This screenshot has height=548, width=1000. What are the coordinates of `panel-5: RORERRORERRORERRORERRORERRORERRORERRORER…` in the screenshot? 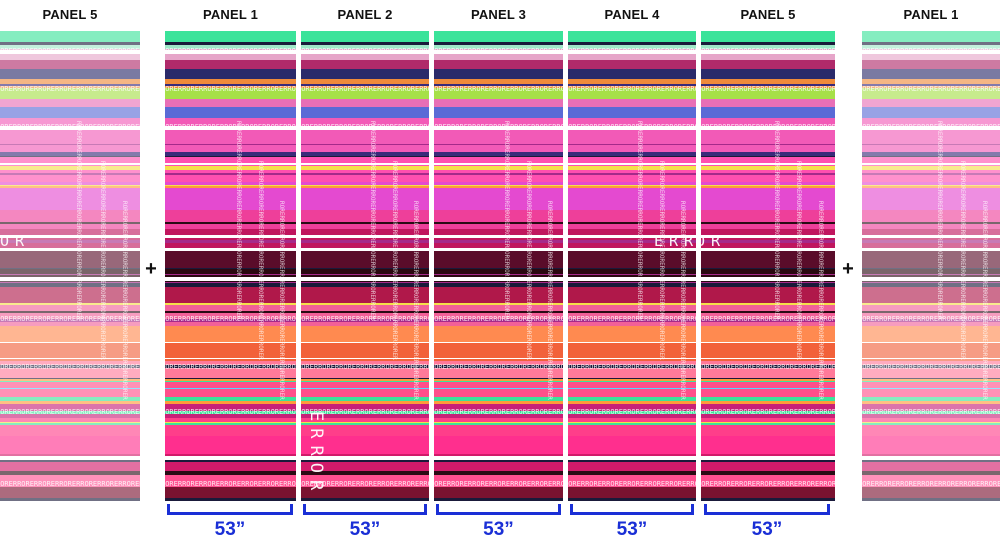 It's located at (768, 266).